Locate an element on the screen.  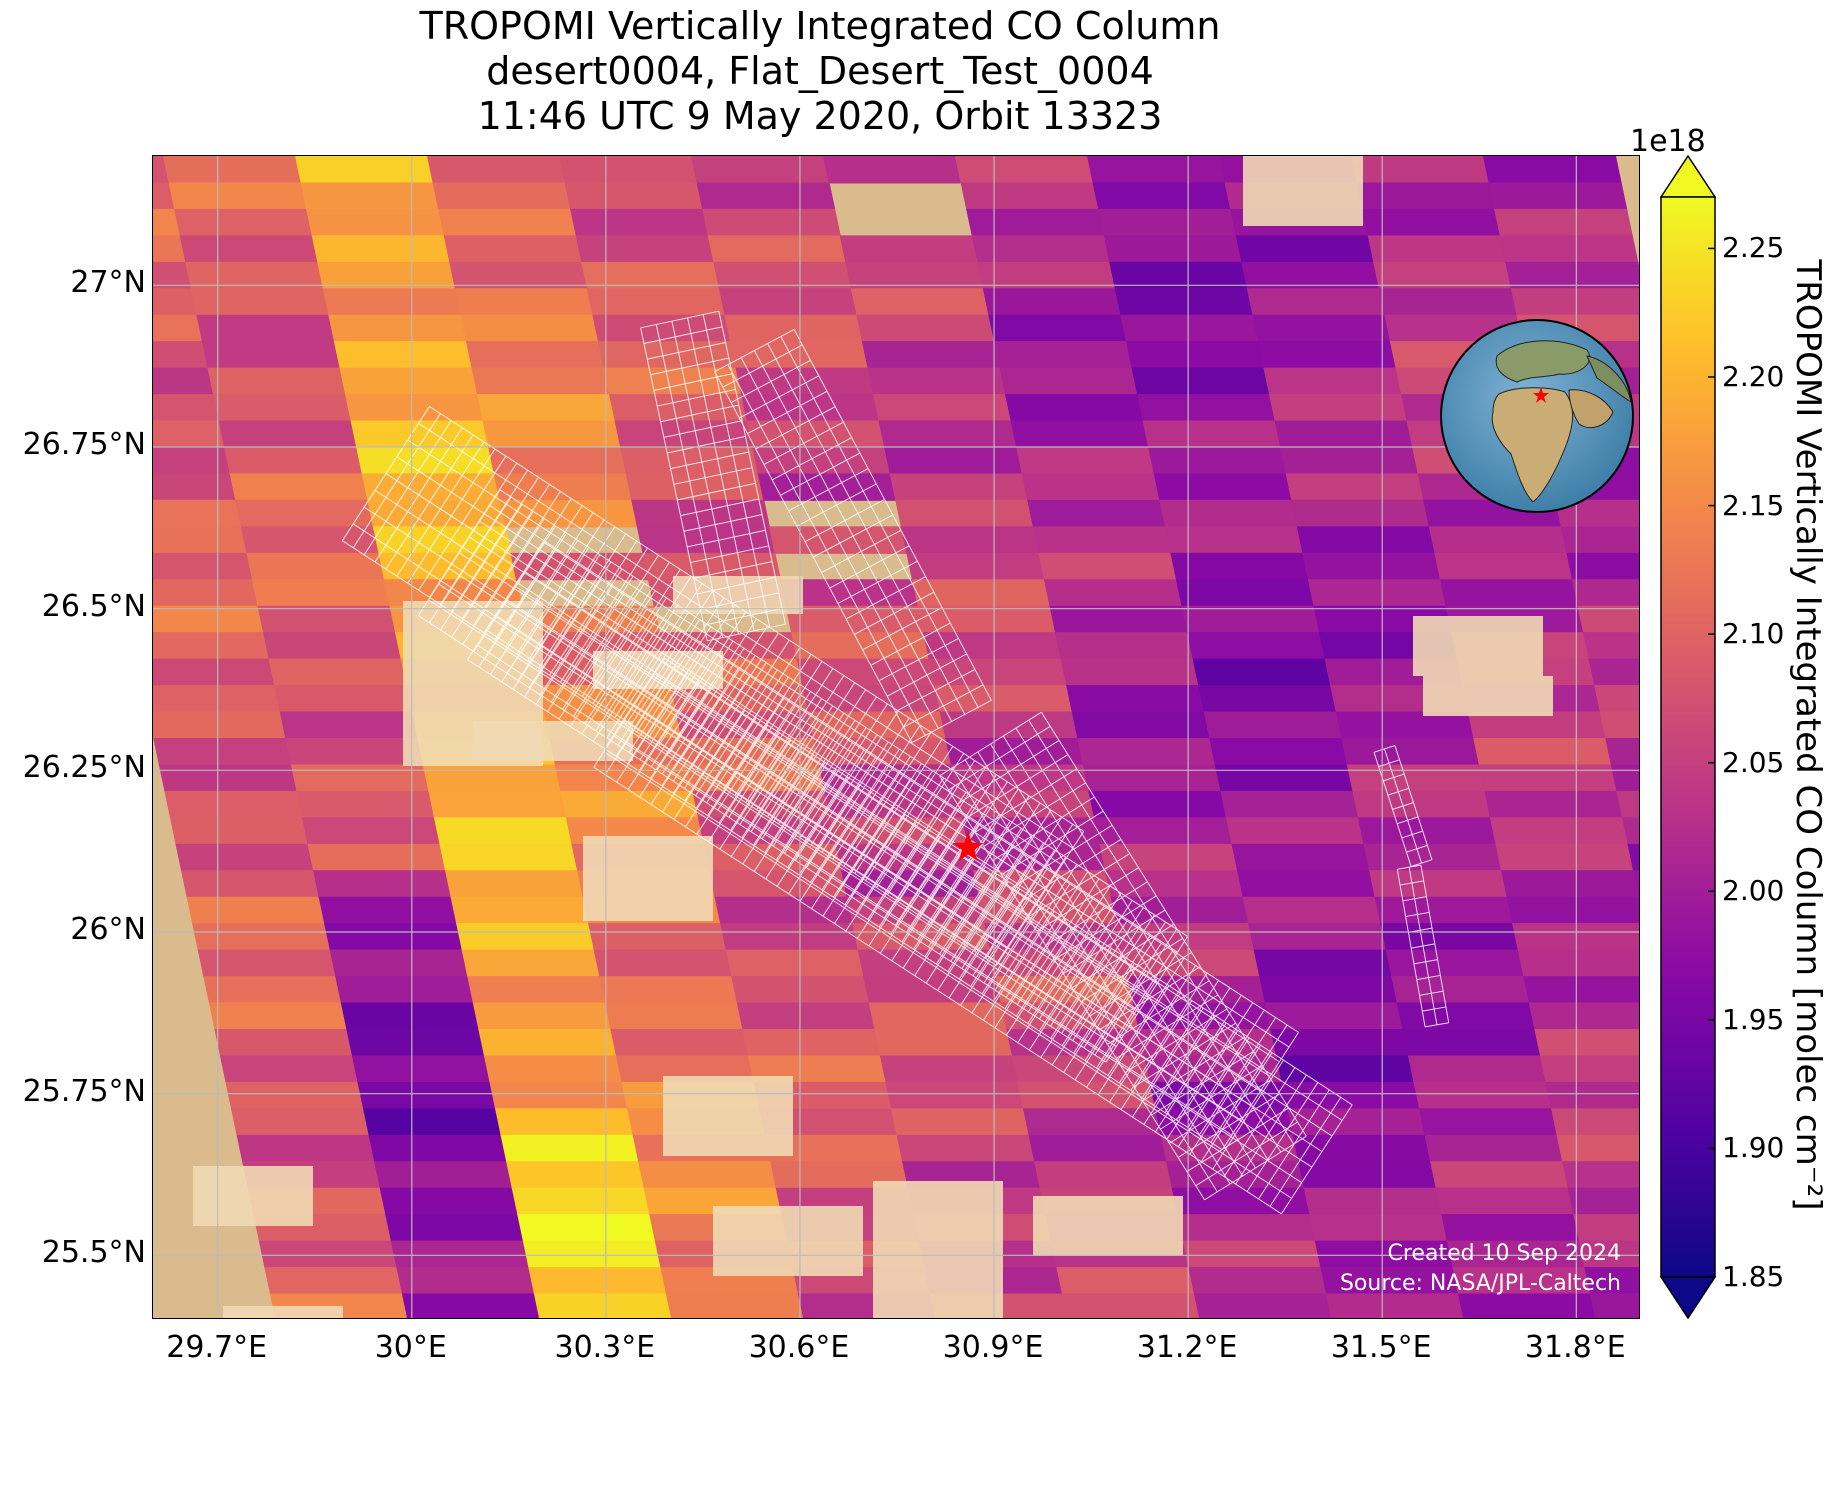
lon-tick-label: 30.9°E is located at coordinates (993, 1347).